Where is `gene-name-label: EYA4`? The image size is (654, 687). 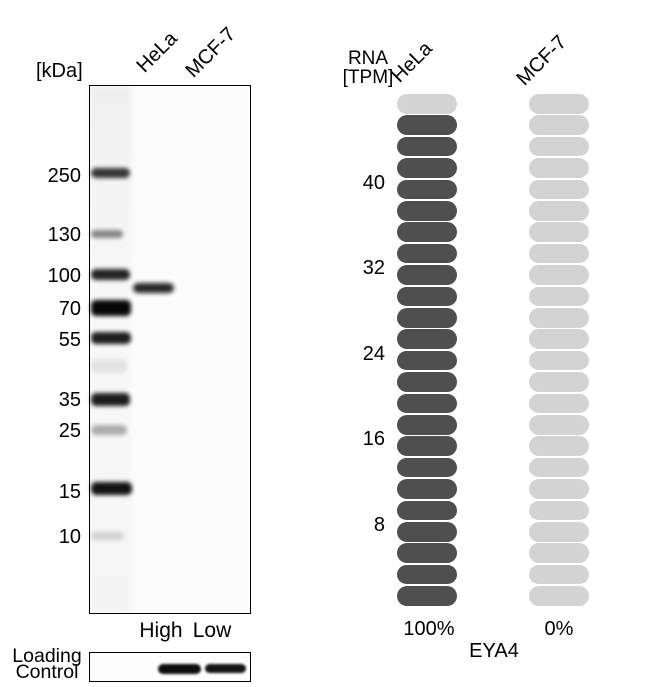 gene-name-label: EYA4 is located at coordinates (494, 651).